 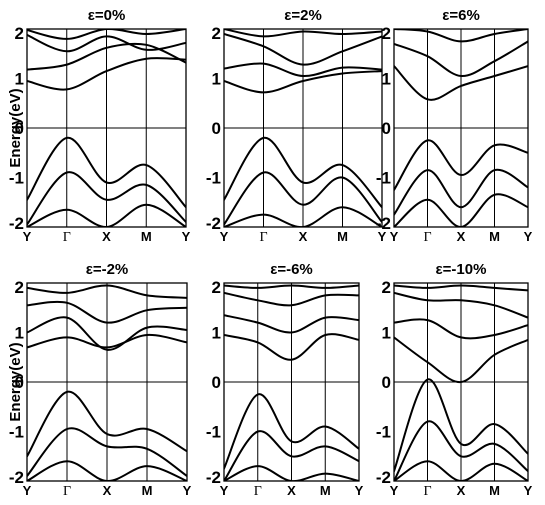 I want to click on band-panel-5: ε=-6% -2 -1 0 1 2 Y Γ X M Y, so click(x=285, y=380).